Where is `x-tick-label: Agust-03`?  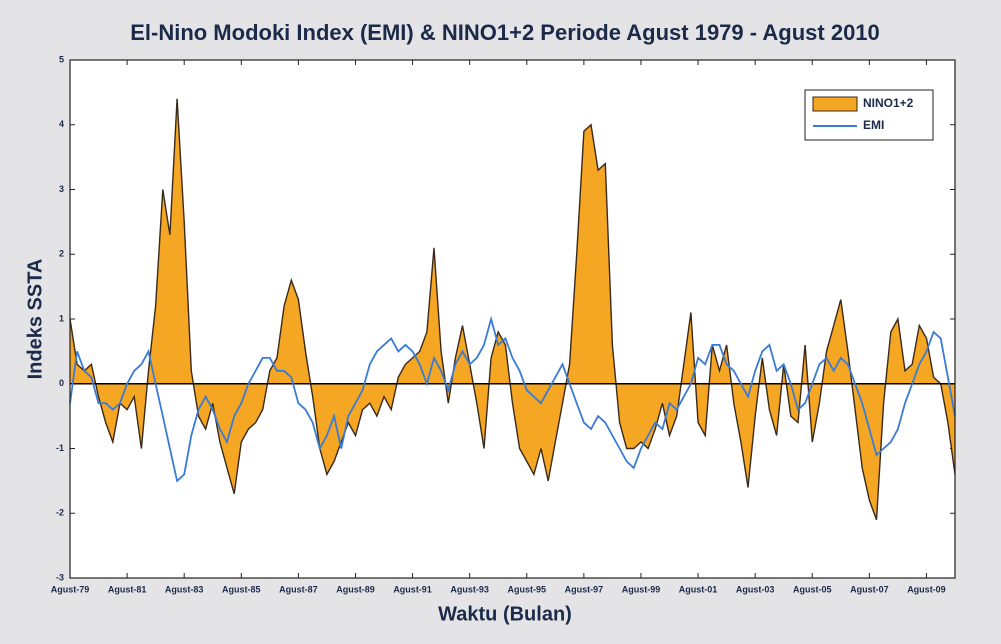 x-tick-label: Agust-03 is located at coordinates (755, 589).